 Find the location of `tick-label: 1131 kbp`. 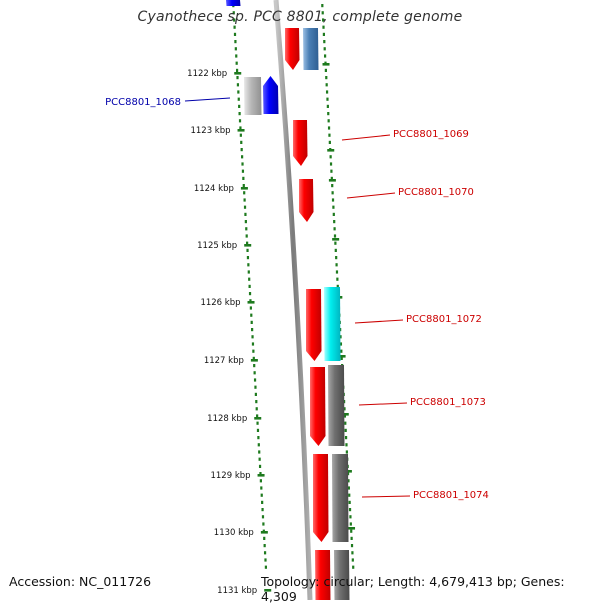

tick-label: 1131 kbp is located at coordinates (237, 591).